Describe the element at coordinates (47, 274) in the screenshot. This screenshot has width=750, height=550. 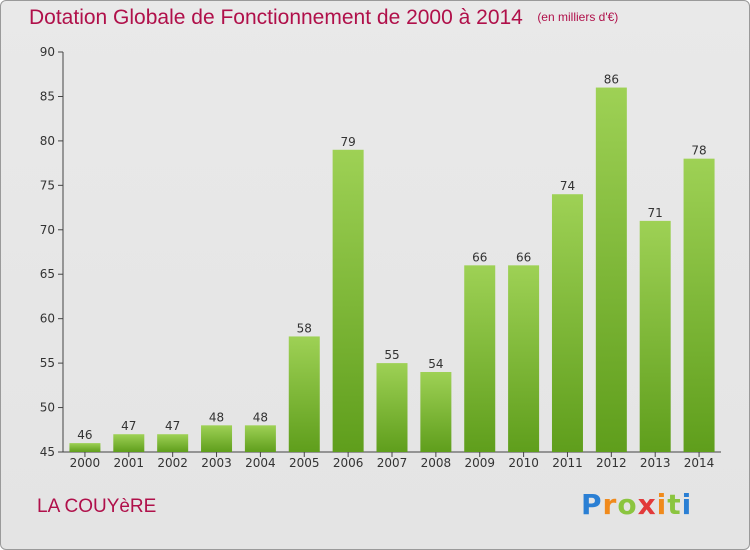
I see `y-tick-label: 65` at that location.